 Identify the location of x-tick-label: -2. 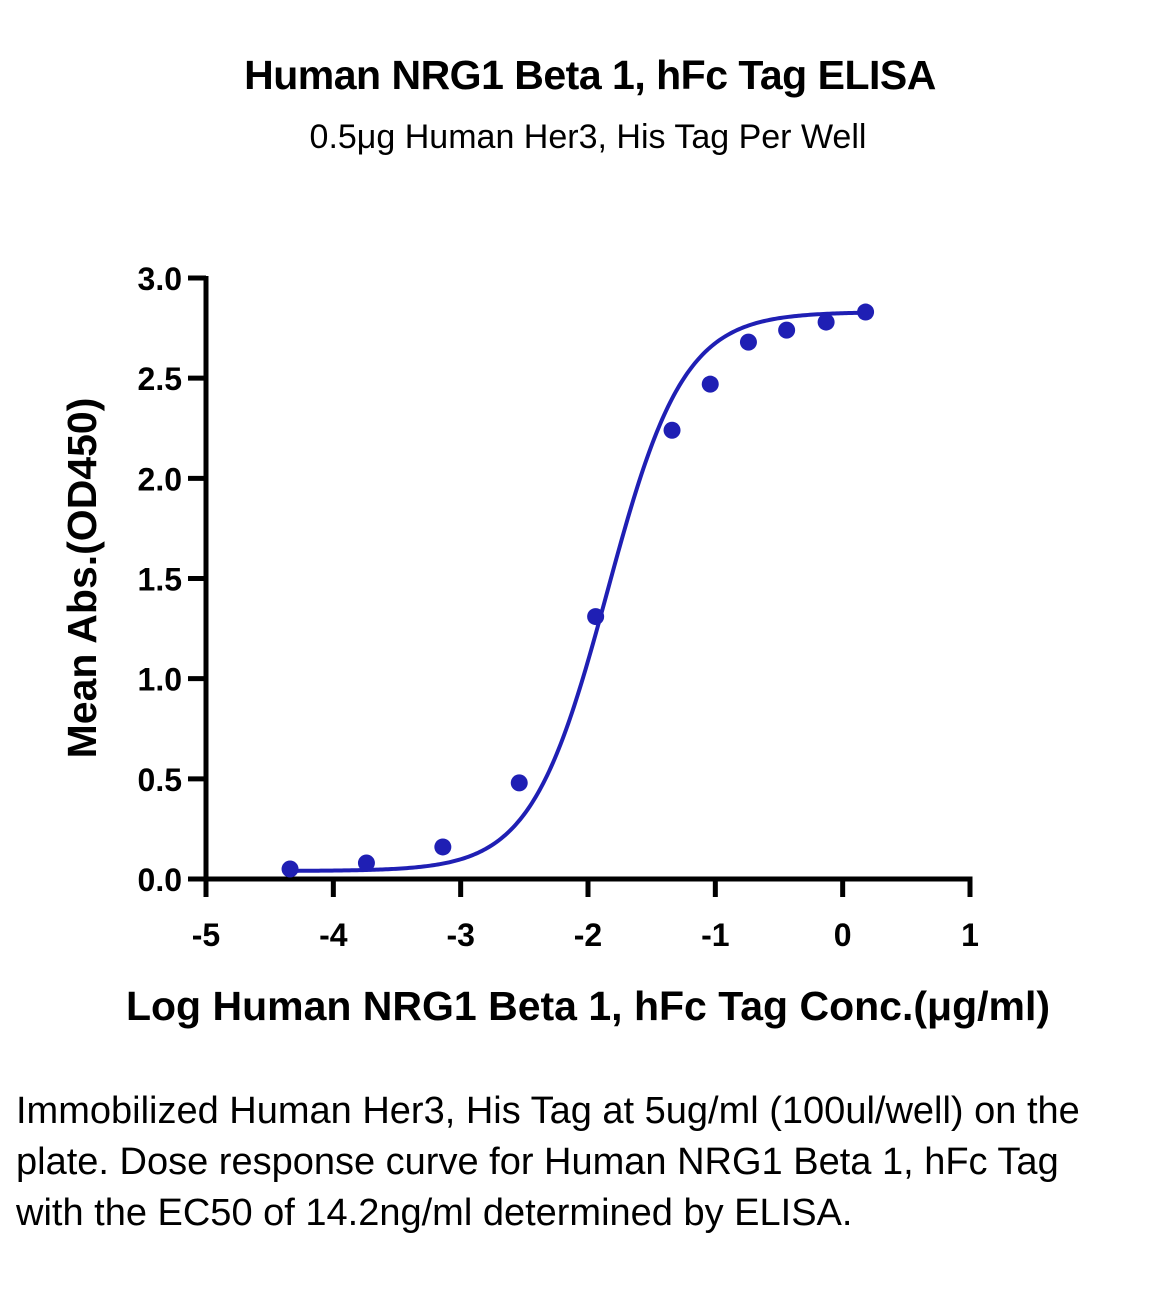
(588, 935).